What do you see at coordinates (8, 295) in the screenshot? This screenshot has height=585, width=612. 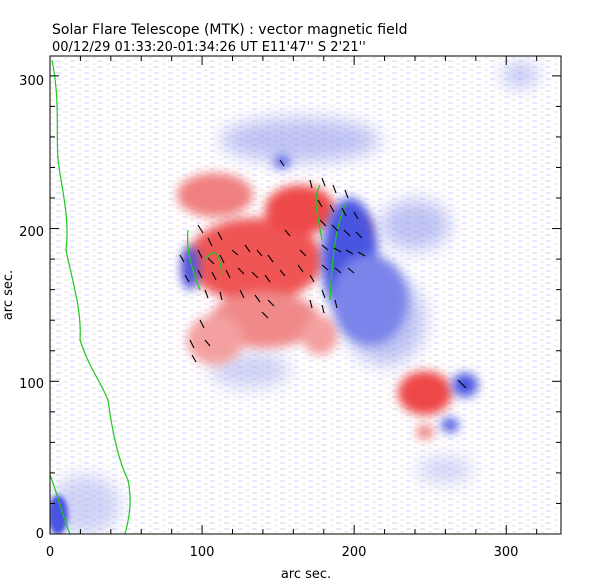 I see `y-axis-label: arc sec.` at bounding box center [8, 295].